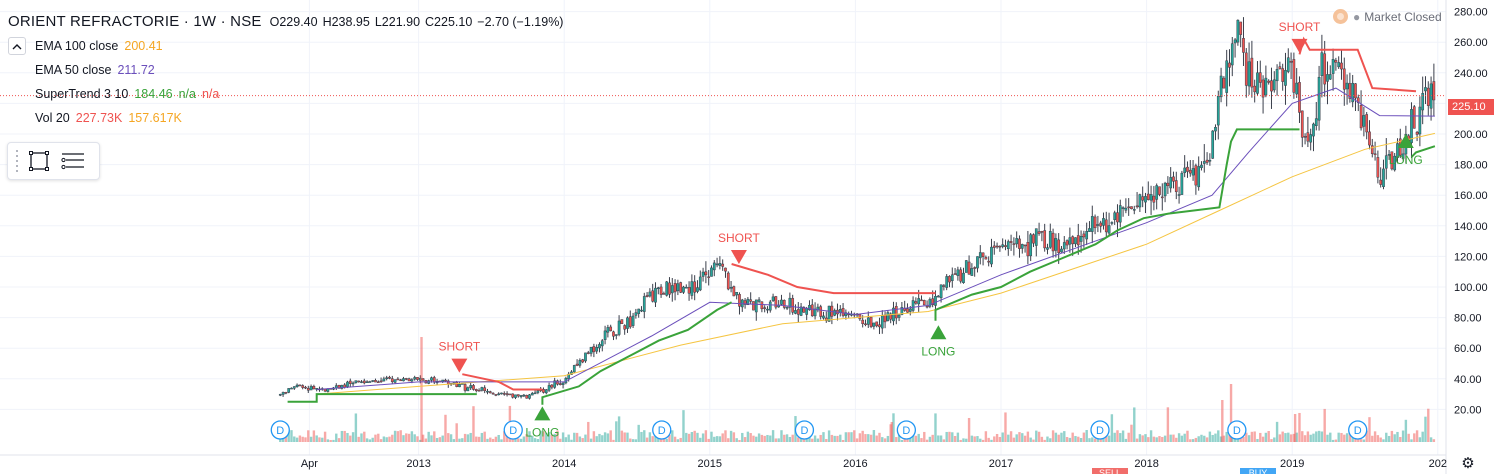 This screenshot has height=474, width=1494. What do you see at coordinates (187, 94) in the screenshot?
I see `indicator-value: n/a` at bounding box center [187, 94].